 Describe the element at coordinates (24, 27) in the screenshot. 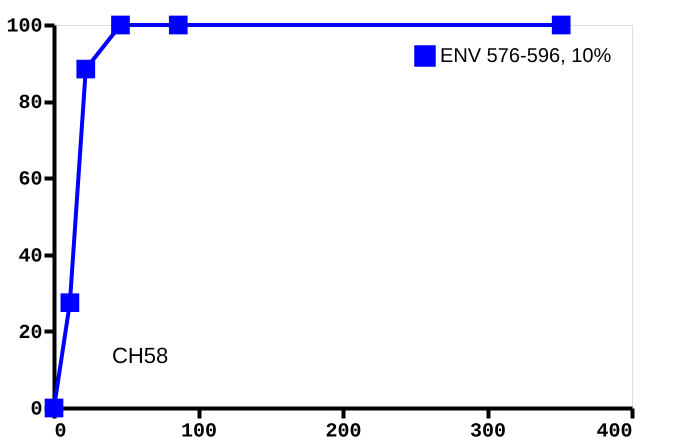

I see `y-tick-label: 100` at that location.